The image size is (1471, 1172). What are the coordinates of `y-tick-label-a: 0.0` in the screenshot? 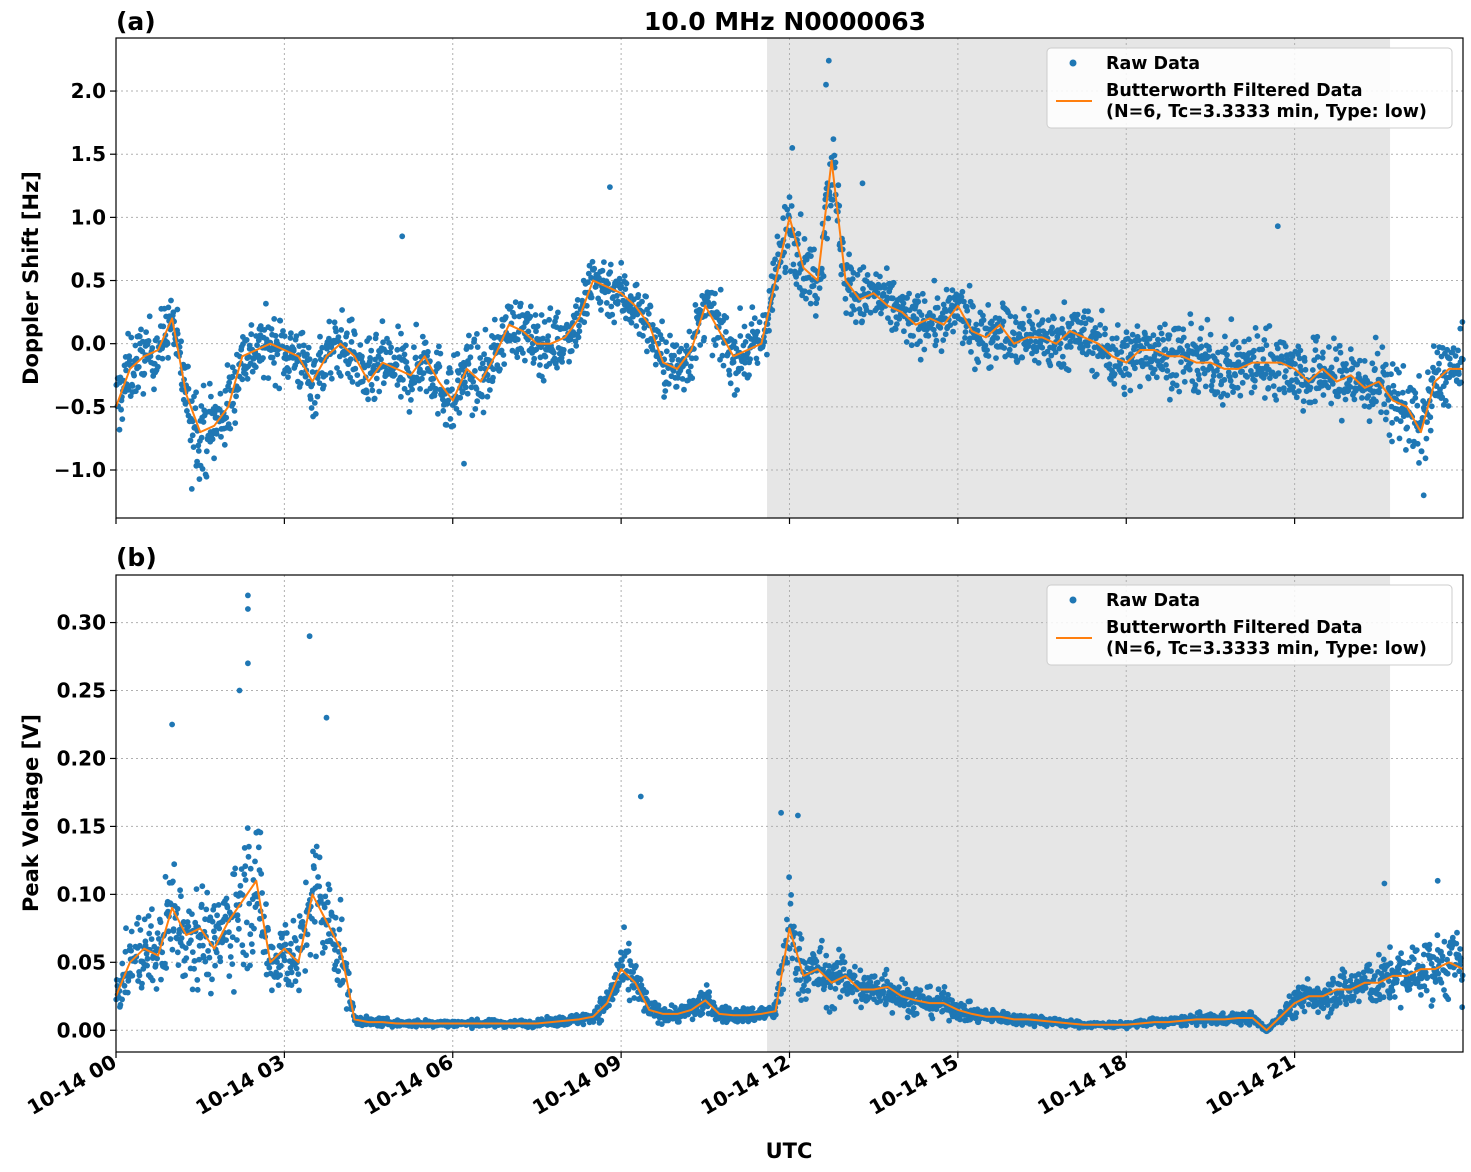 It's located at (88, 344).